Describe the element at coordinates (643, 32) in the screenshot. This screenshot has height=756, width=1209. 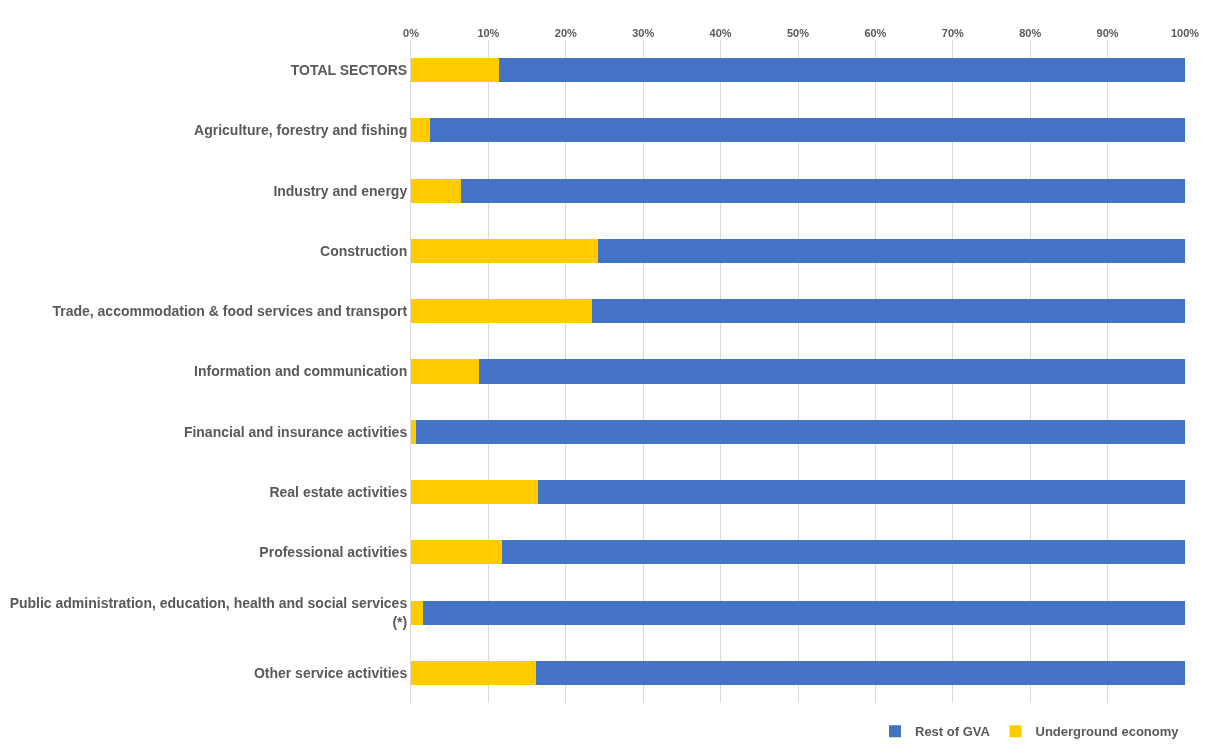
I see `x-tick-label: 30%` at that location.